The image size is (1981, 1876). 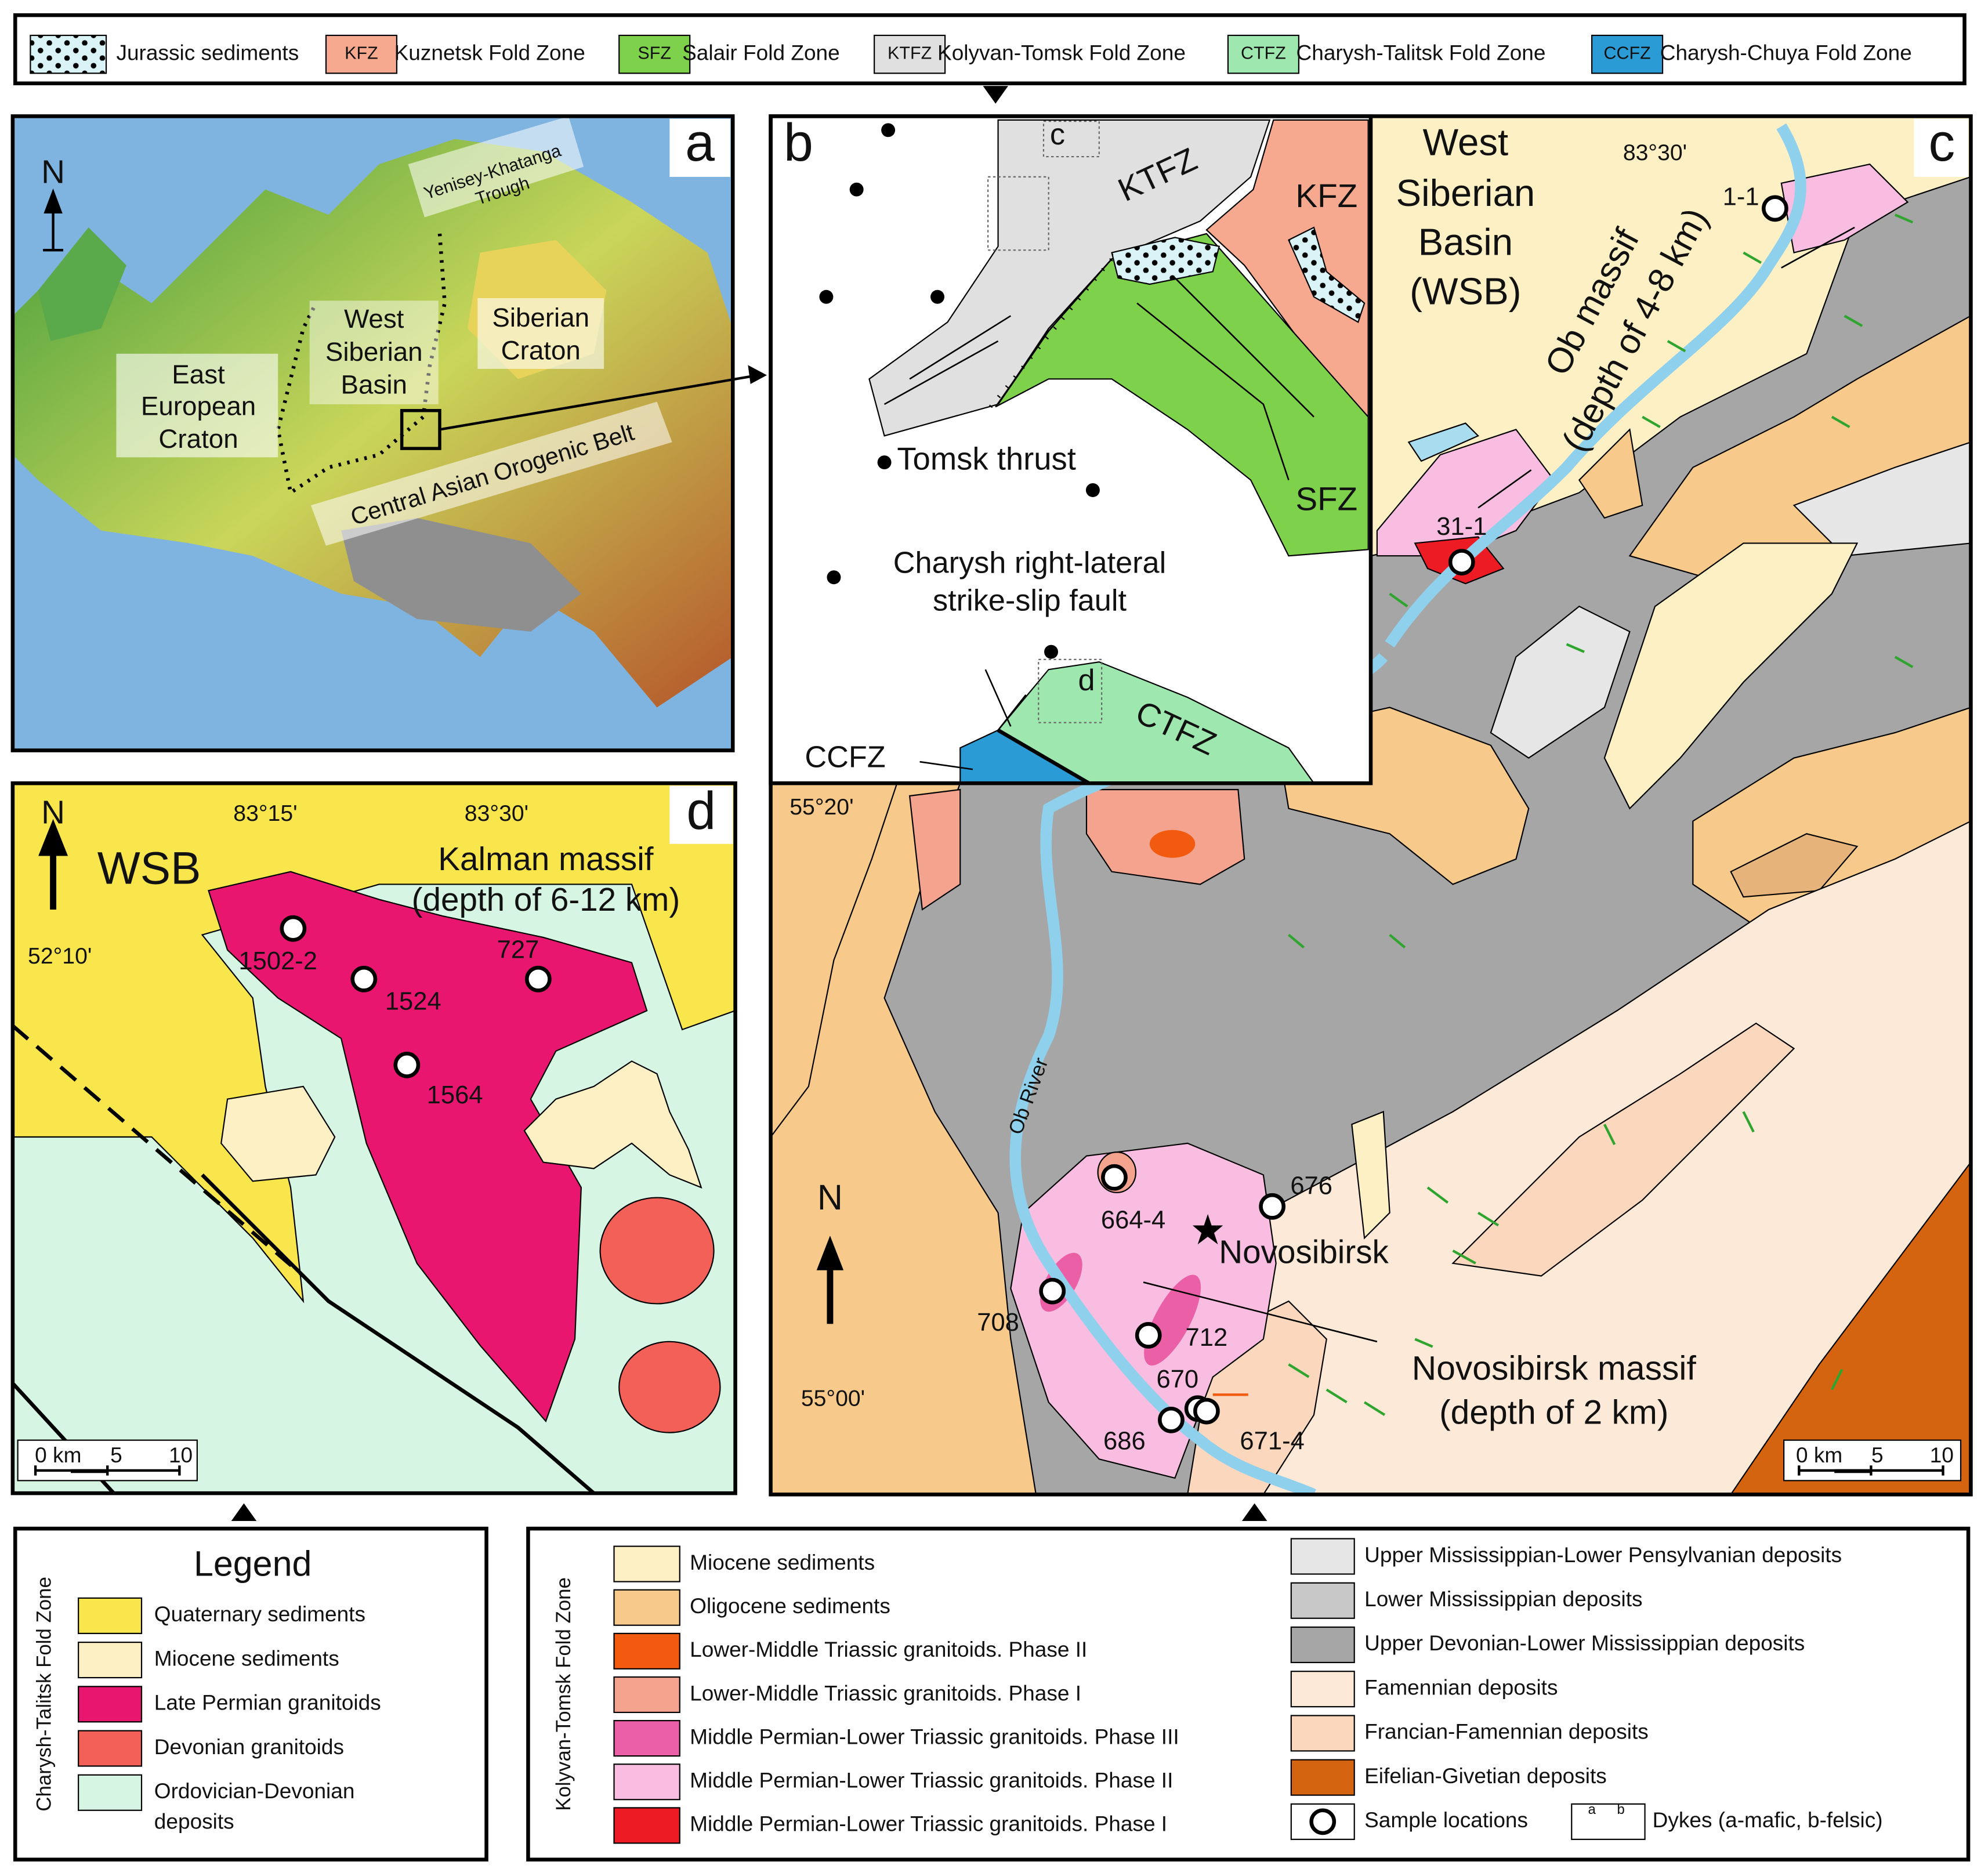 I want to click on map-label: Basin, so click(x=1466, y=242).